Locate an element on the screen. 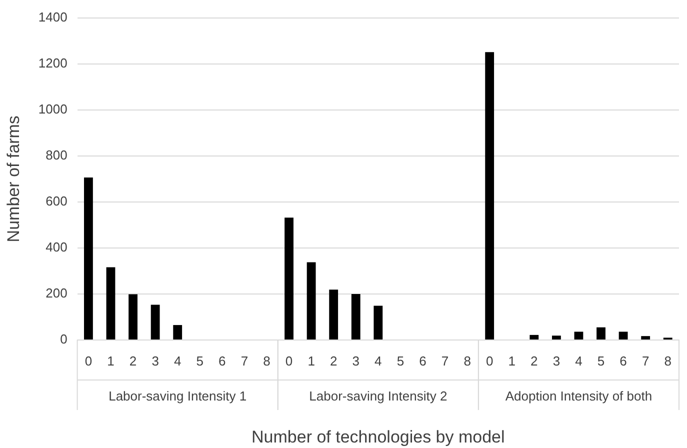  y-tick-label: 200 is located at coordinates (57, 293).